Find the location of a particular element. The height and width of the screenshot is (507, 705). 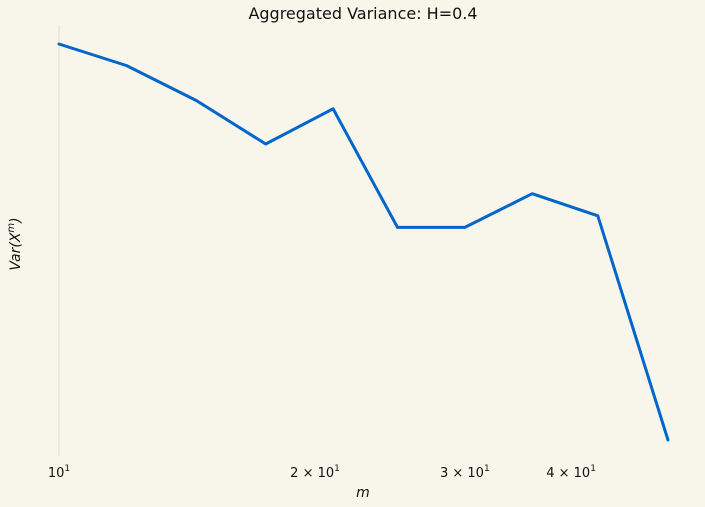

x-tick-label-2: 3 × 101 is located at coordinates (465, 472).